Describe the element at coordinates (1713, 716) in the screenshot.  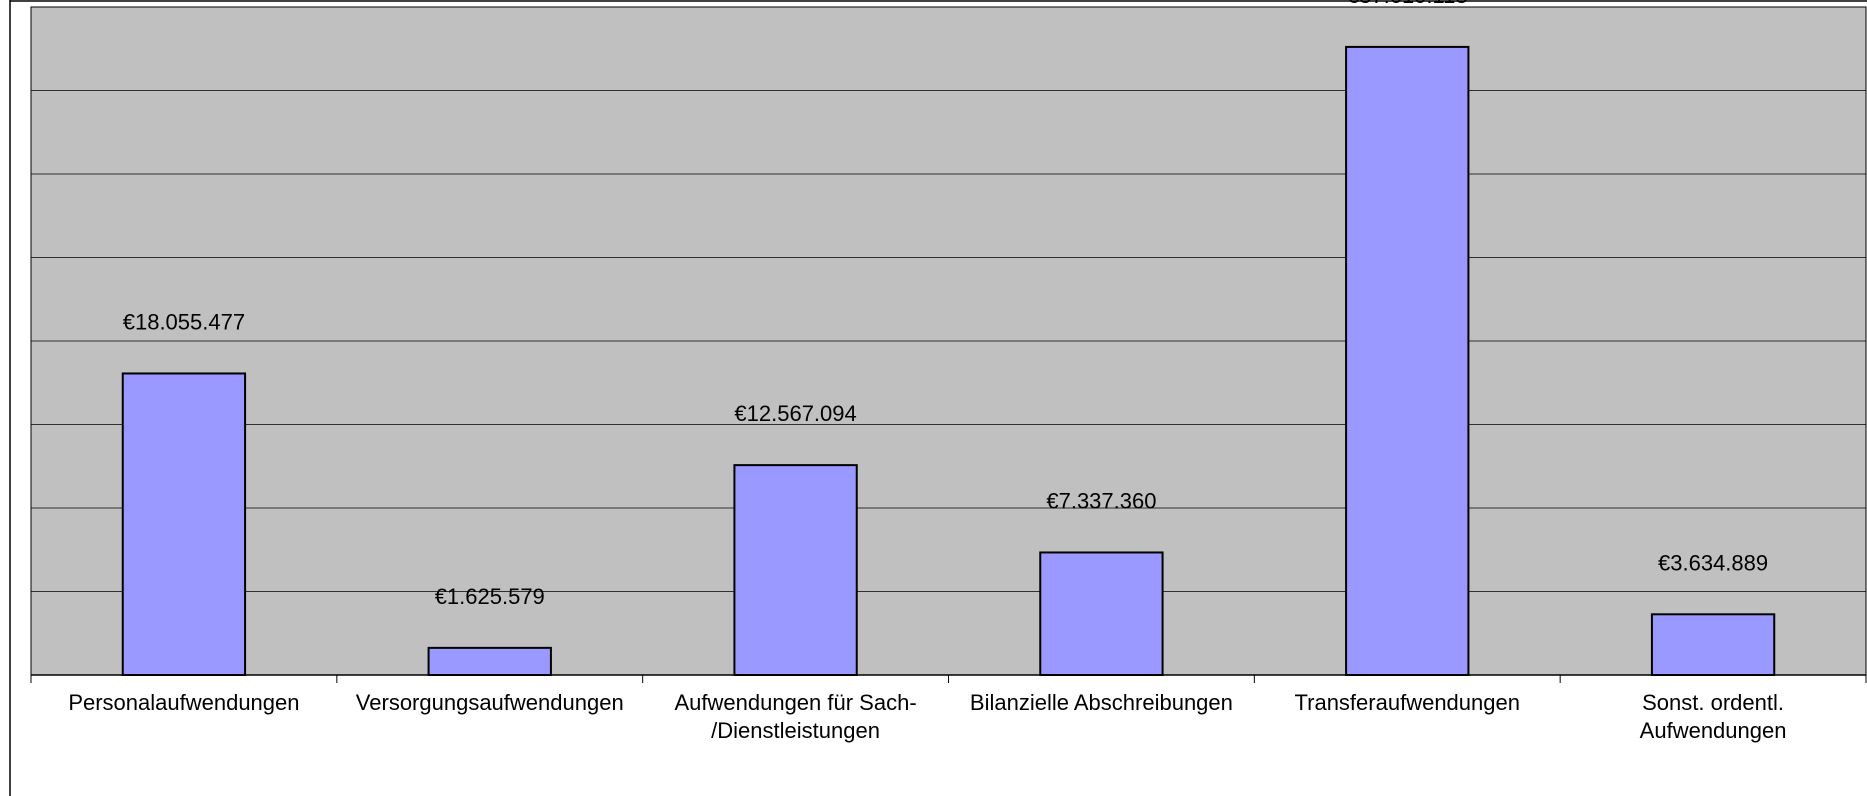
I see `x-tick-label: Sonst. ordentl. Aufwendungen` at that location.